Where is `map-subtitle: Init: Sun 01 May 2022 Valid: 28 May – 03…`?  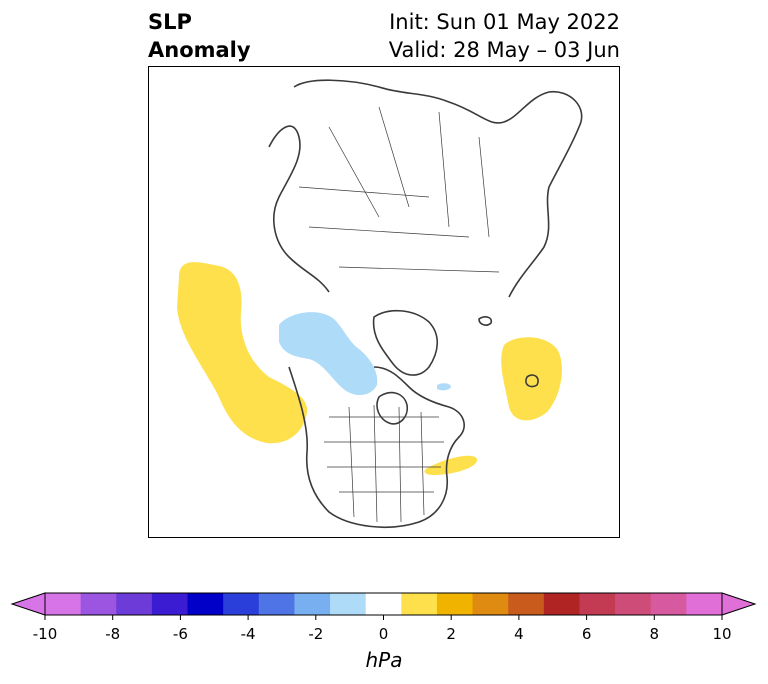
map-subtitle: Init: Sun 01 May 2022 Valid: 28 May – 03… is located at coordinates (504, 36).